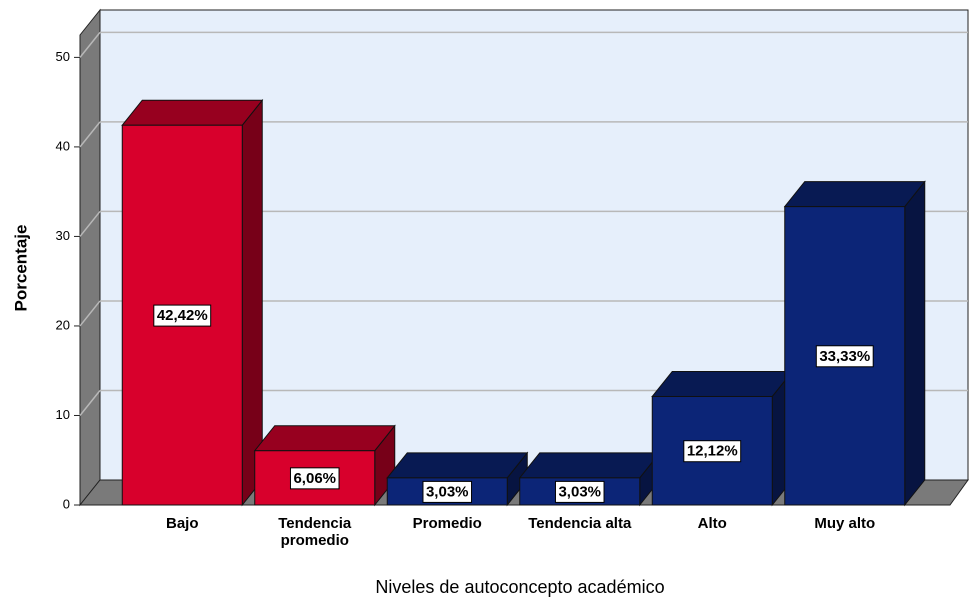 The width and height of the screenshot is (969, 604). What do you see at coordinates (63, 145) in the screenshot?
I see `y-tick-label: 40` at bounding box center [63, 145].